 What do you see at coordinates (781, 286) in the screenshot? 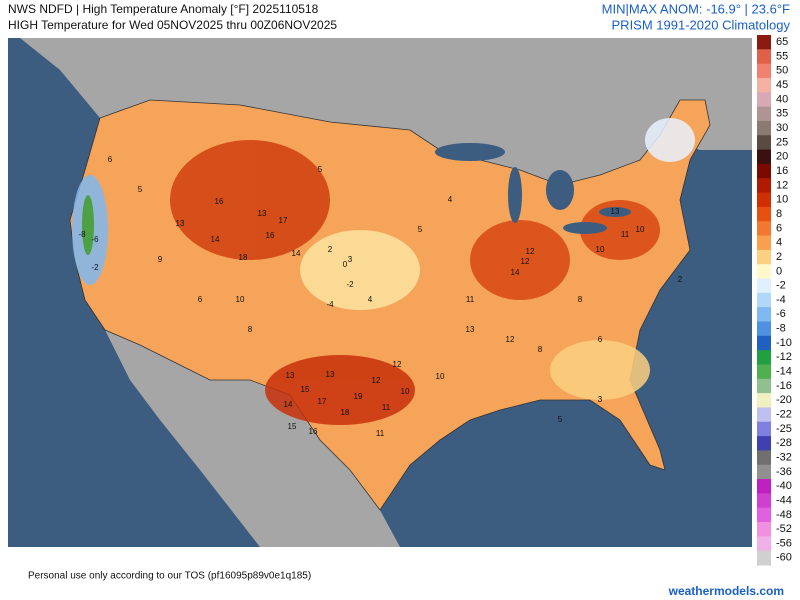
I see `colorbar-label: -2` at bounding box center [781, 286].